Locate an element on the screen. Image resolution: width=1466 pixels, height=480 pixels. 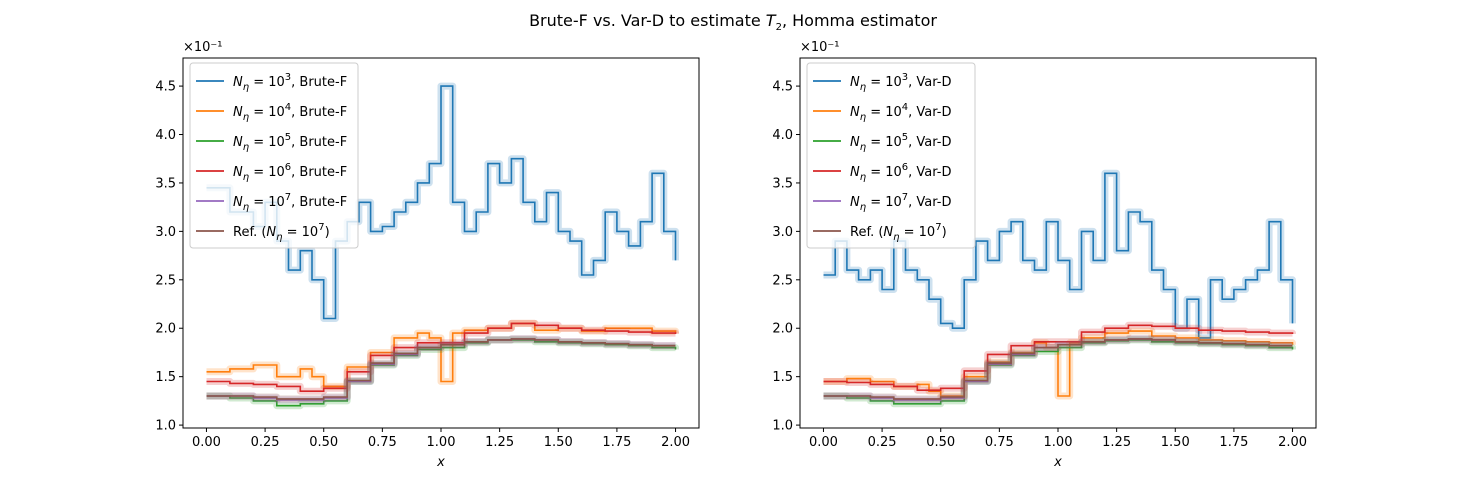
legend-entry-1e5: Nη = 105, Var-D is located at coordinates (901, 142).